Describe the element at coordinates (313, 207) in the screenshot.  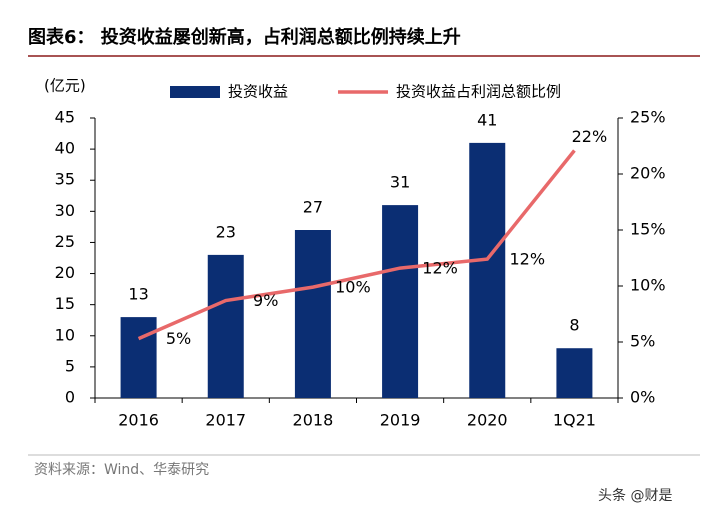
I see `bar-value-label: 27` at that location.